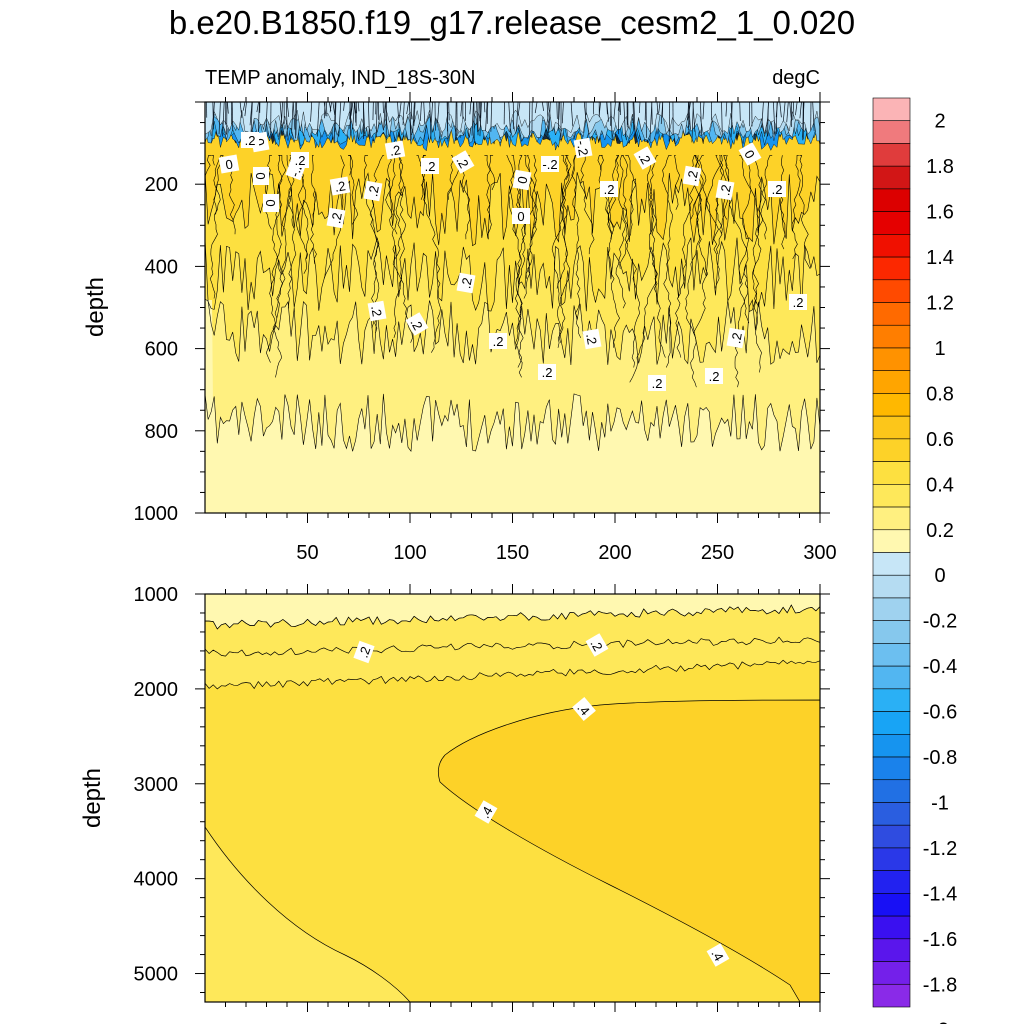  Describe the element at coordinates (566, 553) in the screenshot. I see `upper-x-tick-labels: 50 100 150 200 250 300` at that location.